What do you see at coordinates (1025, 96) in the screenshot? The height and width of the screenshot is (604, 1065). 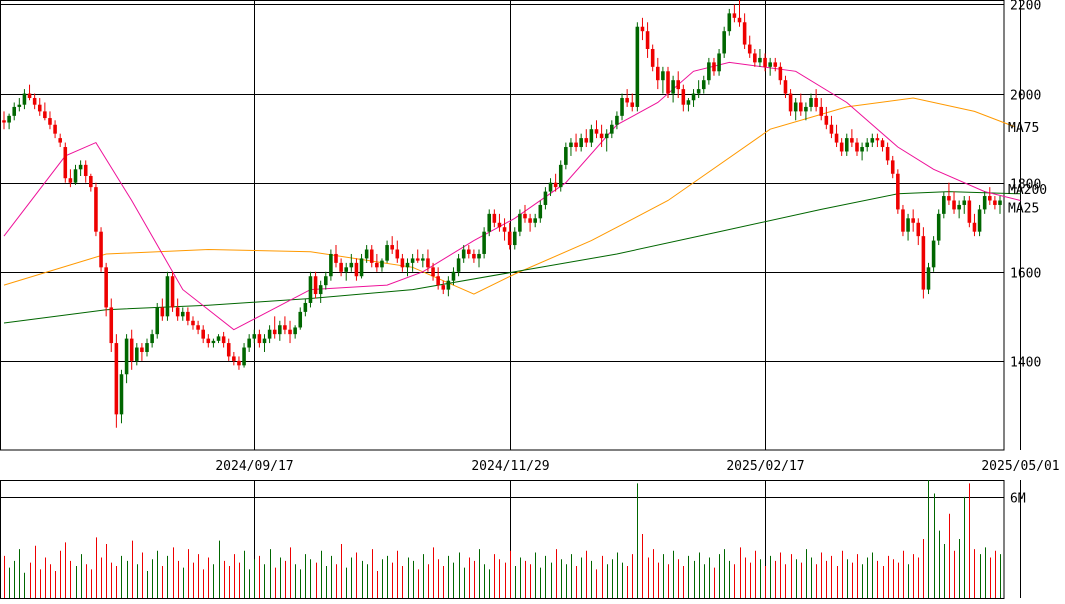 I see `price-tick-label: 2000` at bounding box center [1025, 96].